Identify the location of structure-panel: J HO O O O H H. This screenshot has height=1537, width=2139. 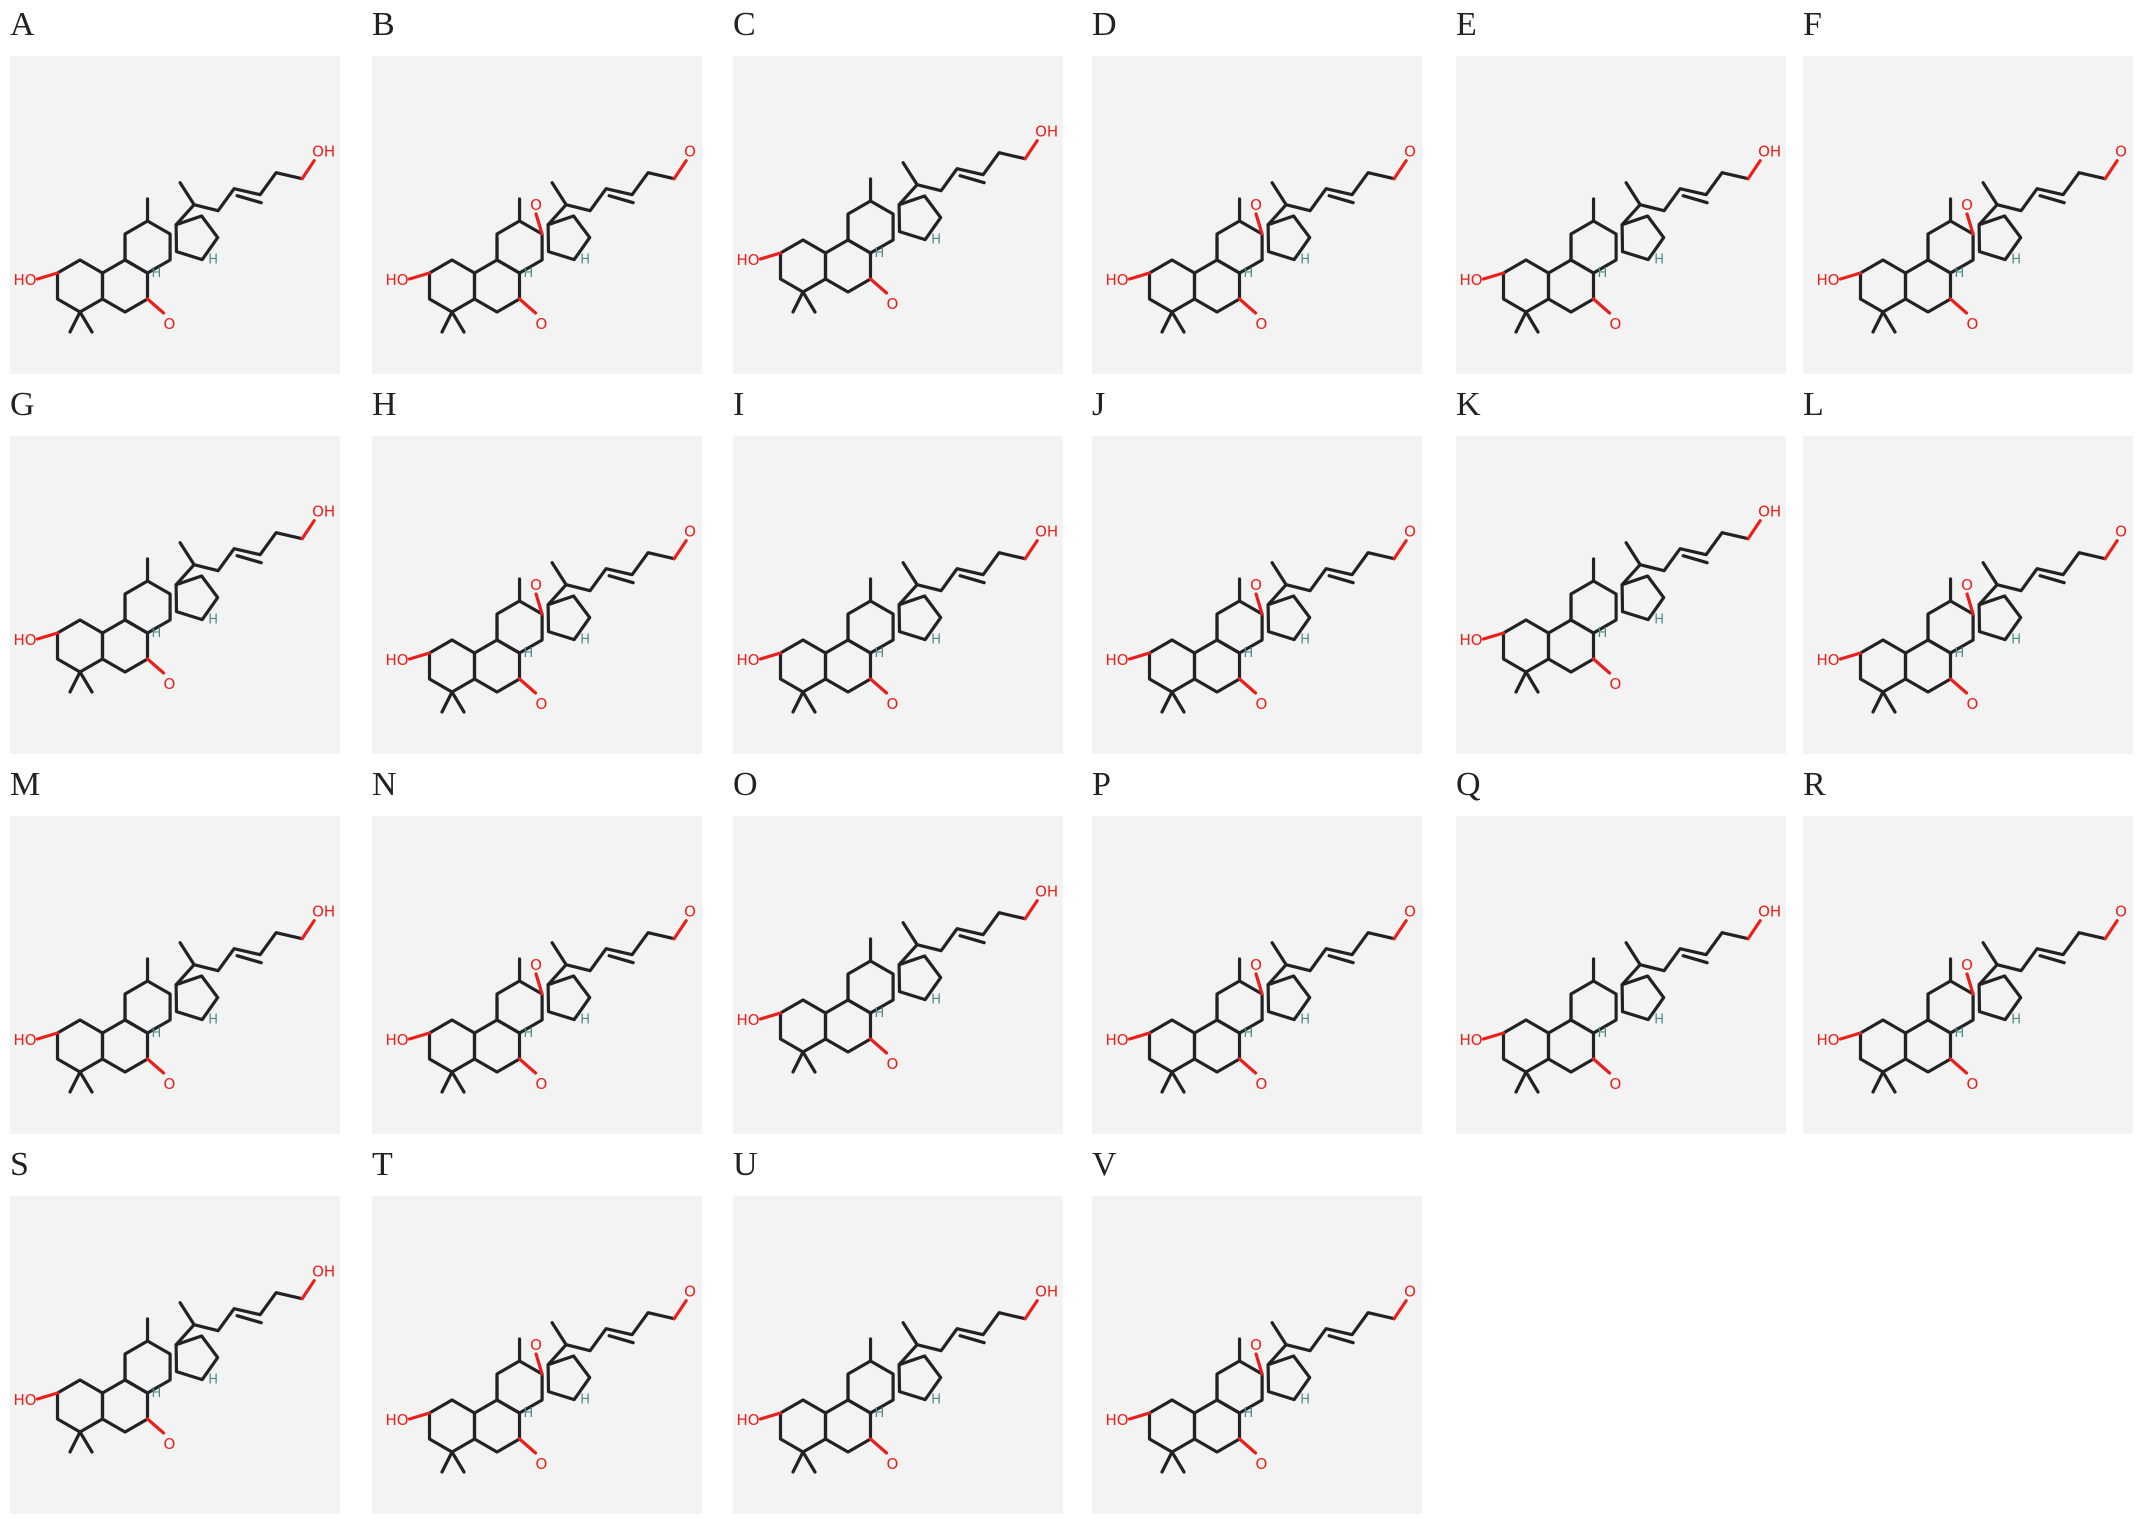
(1257, 571).